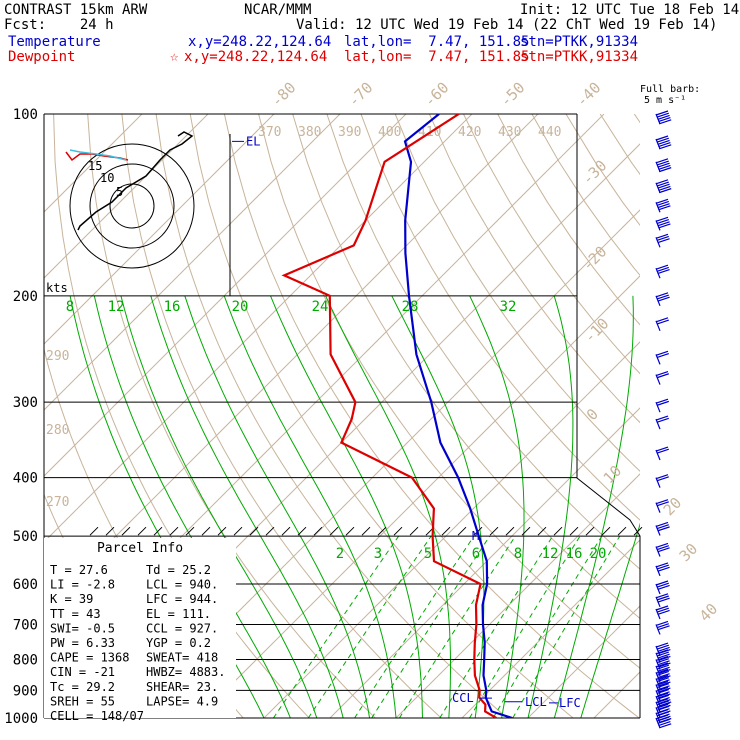 The width and height of the screenshot is (740, 740). Describe the element at coordinates (550, 554) in the screenshot. I see `mixing-ratio-label: 12` at that location.